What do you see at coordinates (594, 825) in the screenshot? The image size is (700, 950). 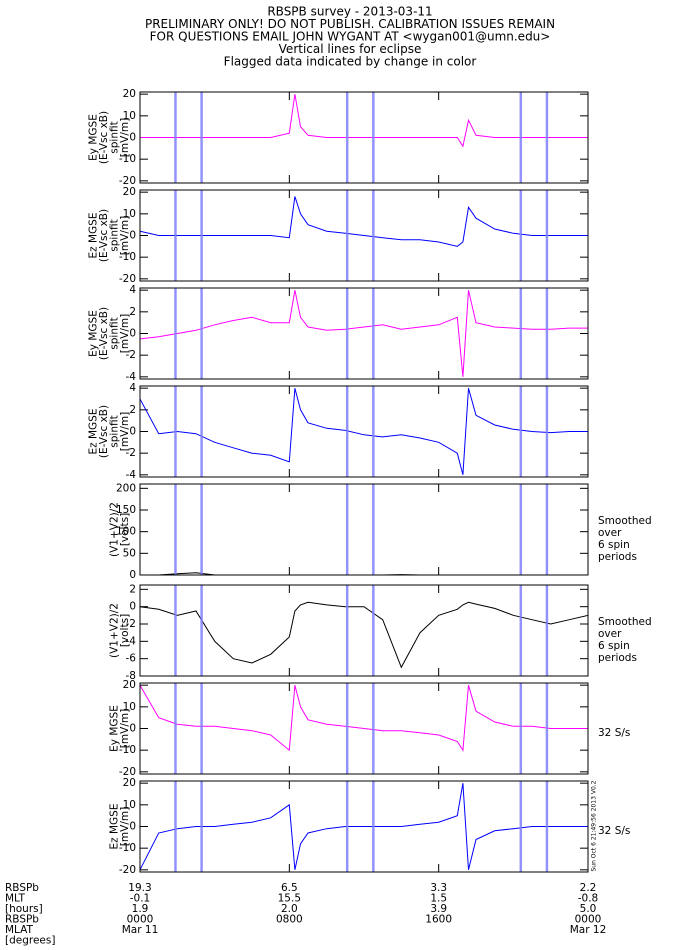 I see `version-stamp: Sun Oct 6 21:49:56 2013 V0.2` at bounding box center [594, 825].